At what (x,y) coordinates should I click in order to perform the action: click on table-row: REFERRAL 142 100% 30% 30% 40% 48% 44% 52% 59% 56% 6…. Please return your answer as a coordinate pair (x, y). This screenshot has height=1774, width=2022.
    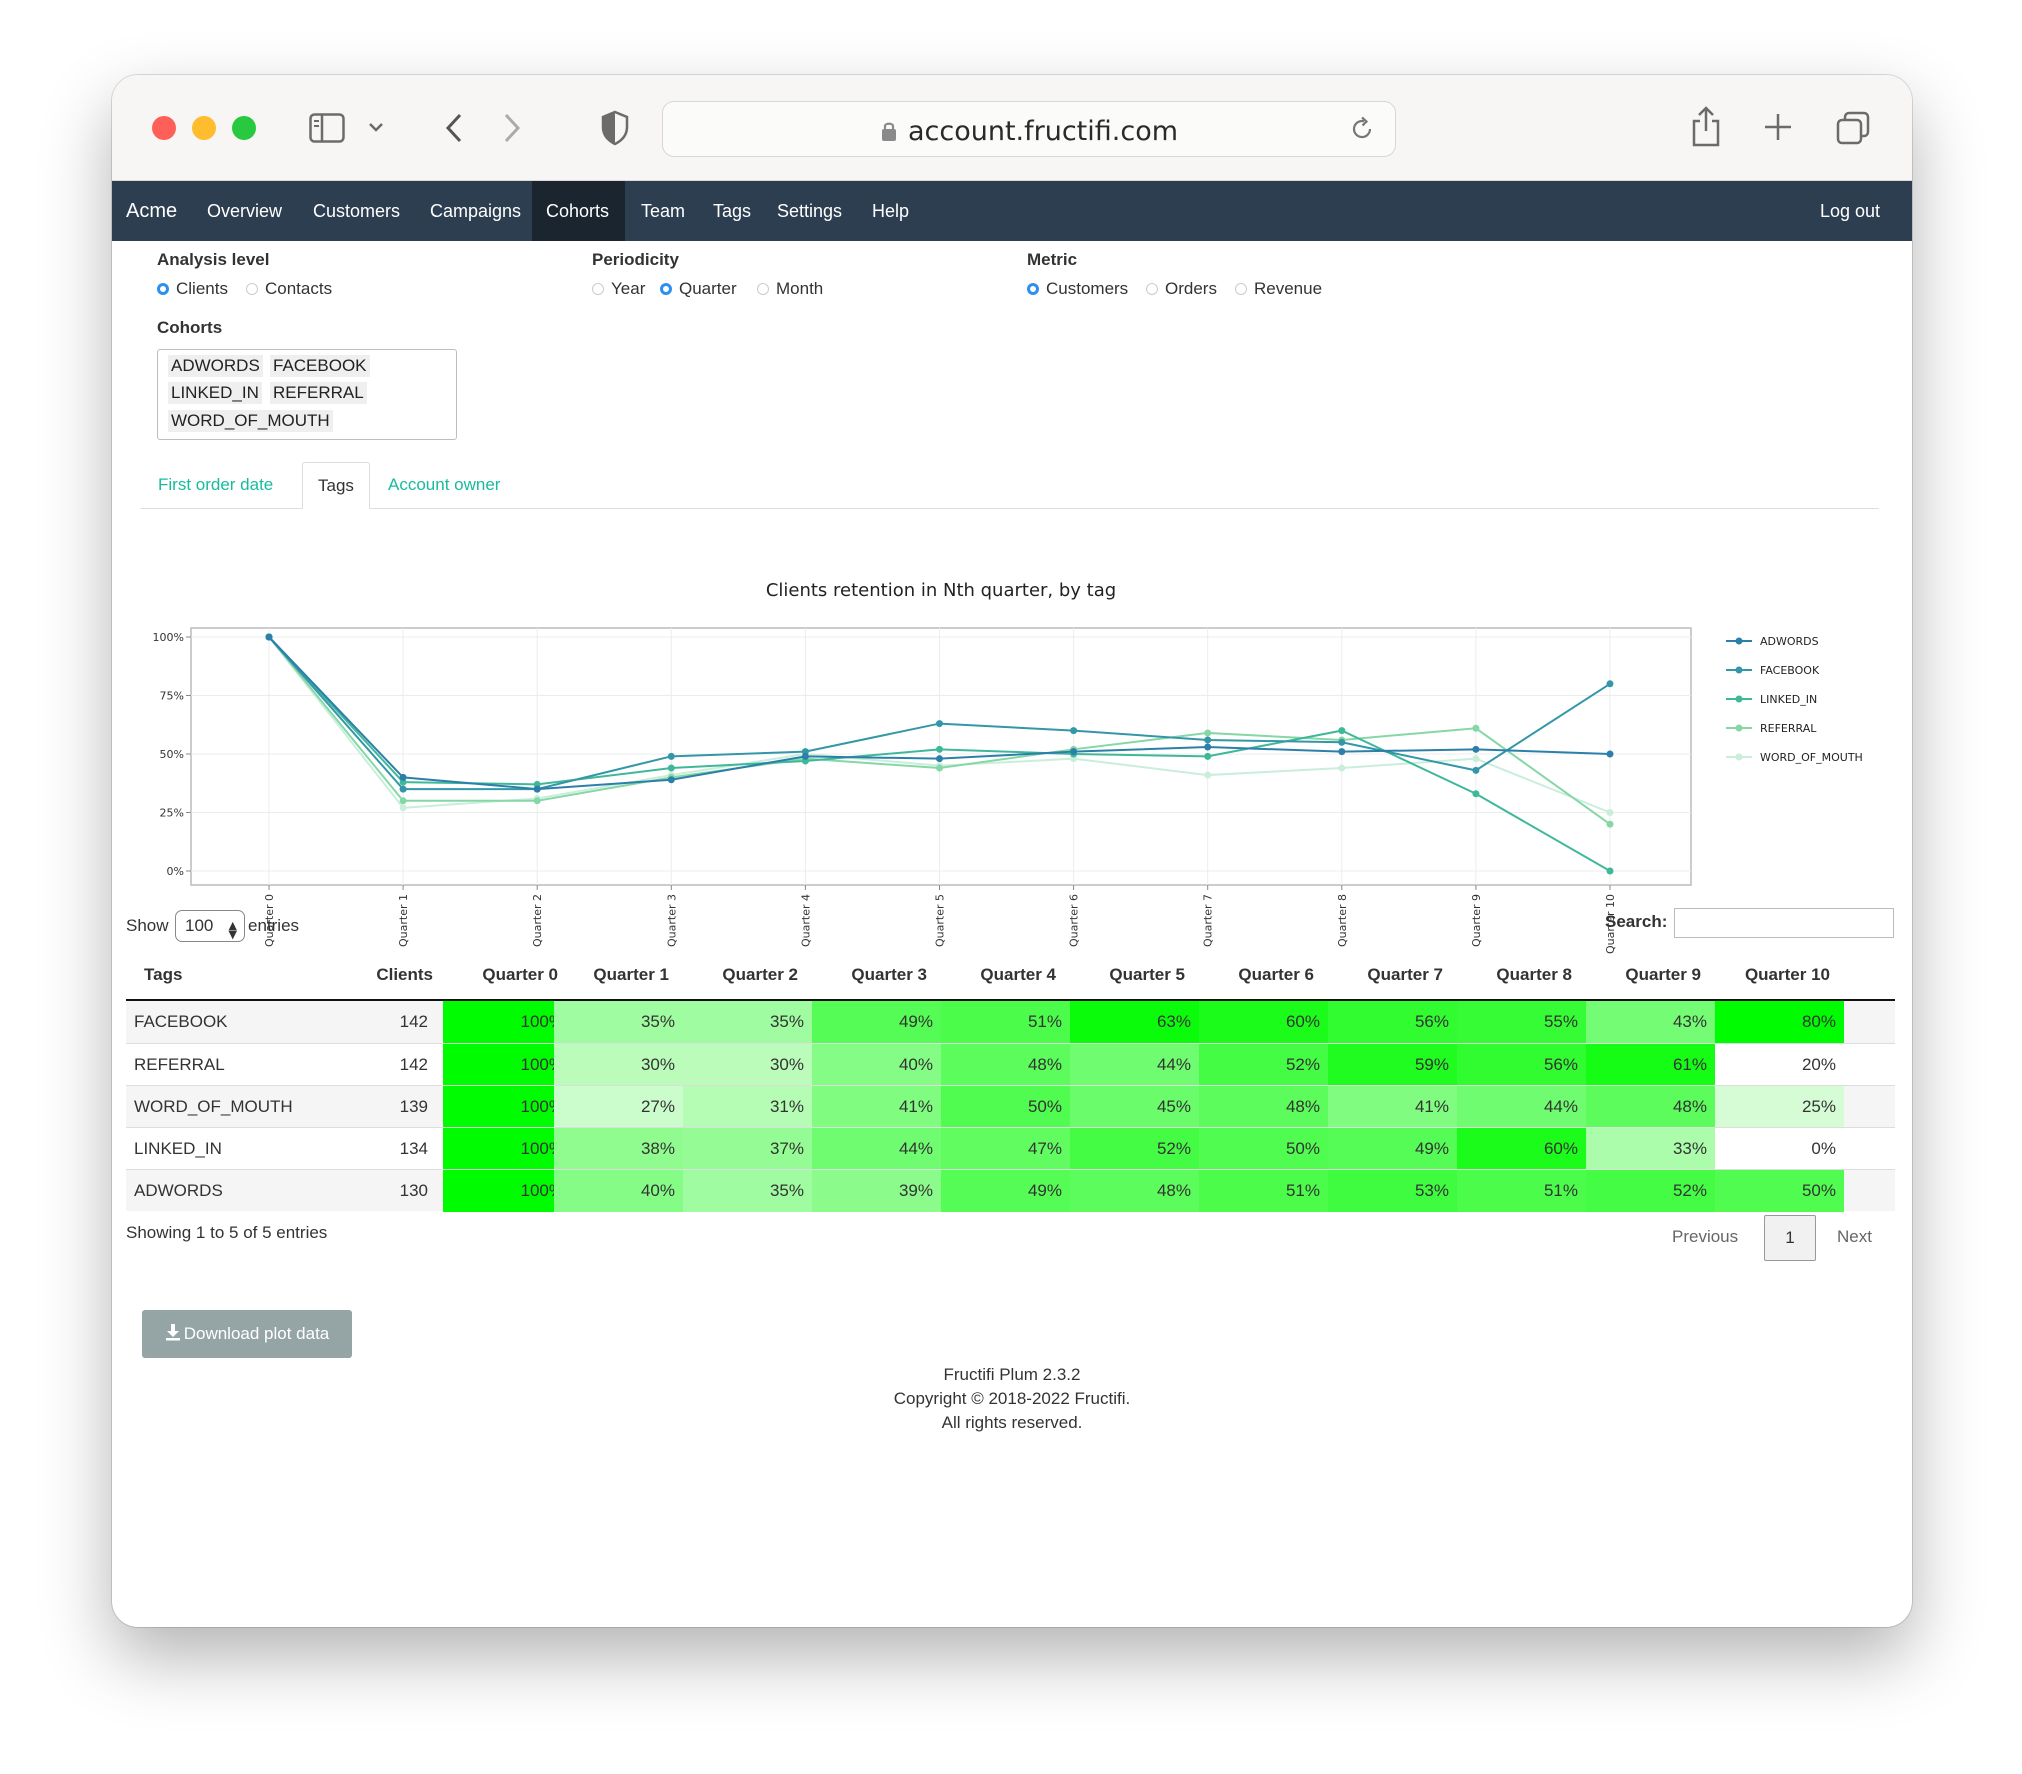
    Looking at the image, I should click on (1010, 1064).